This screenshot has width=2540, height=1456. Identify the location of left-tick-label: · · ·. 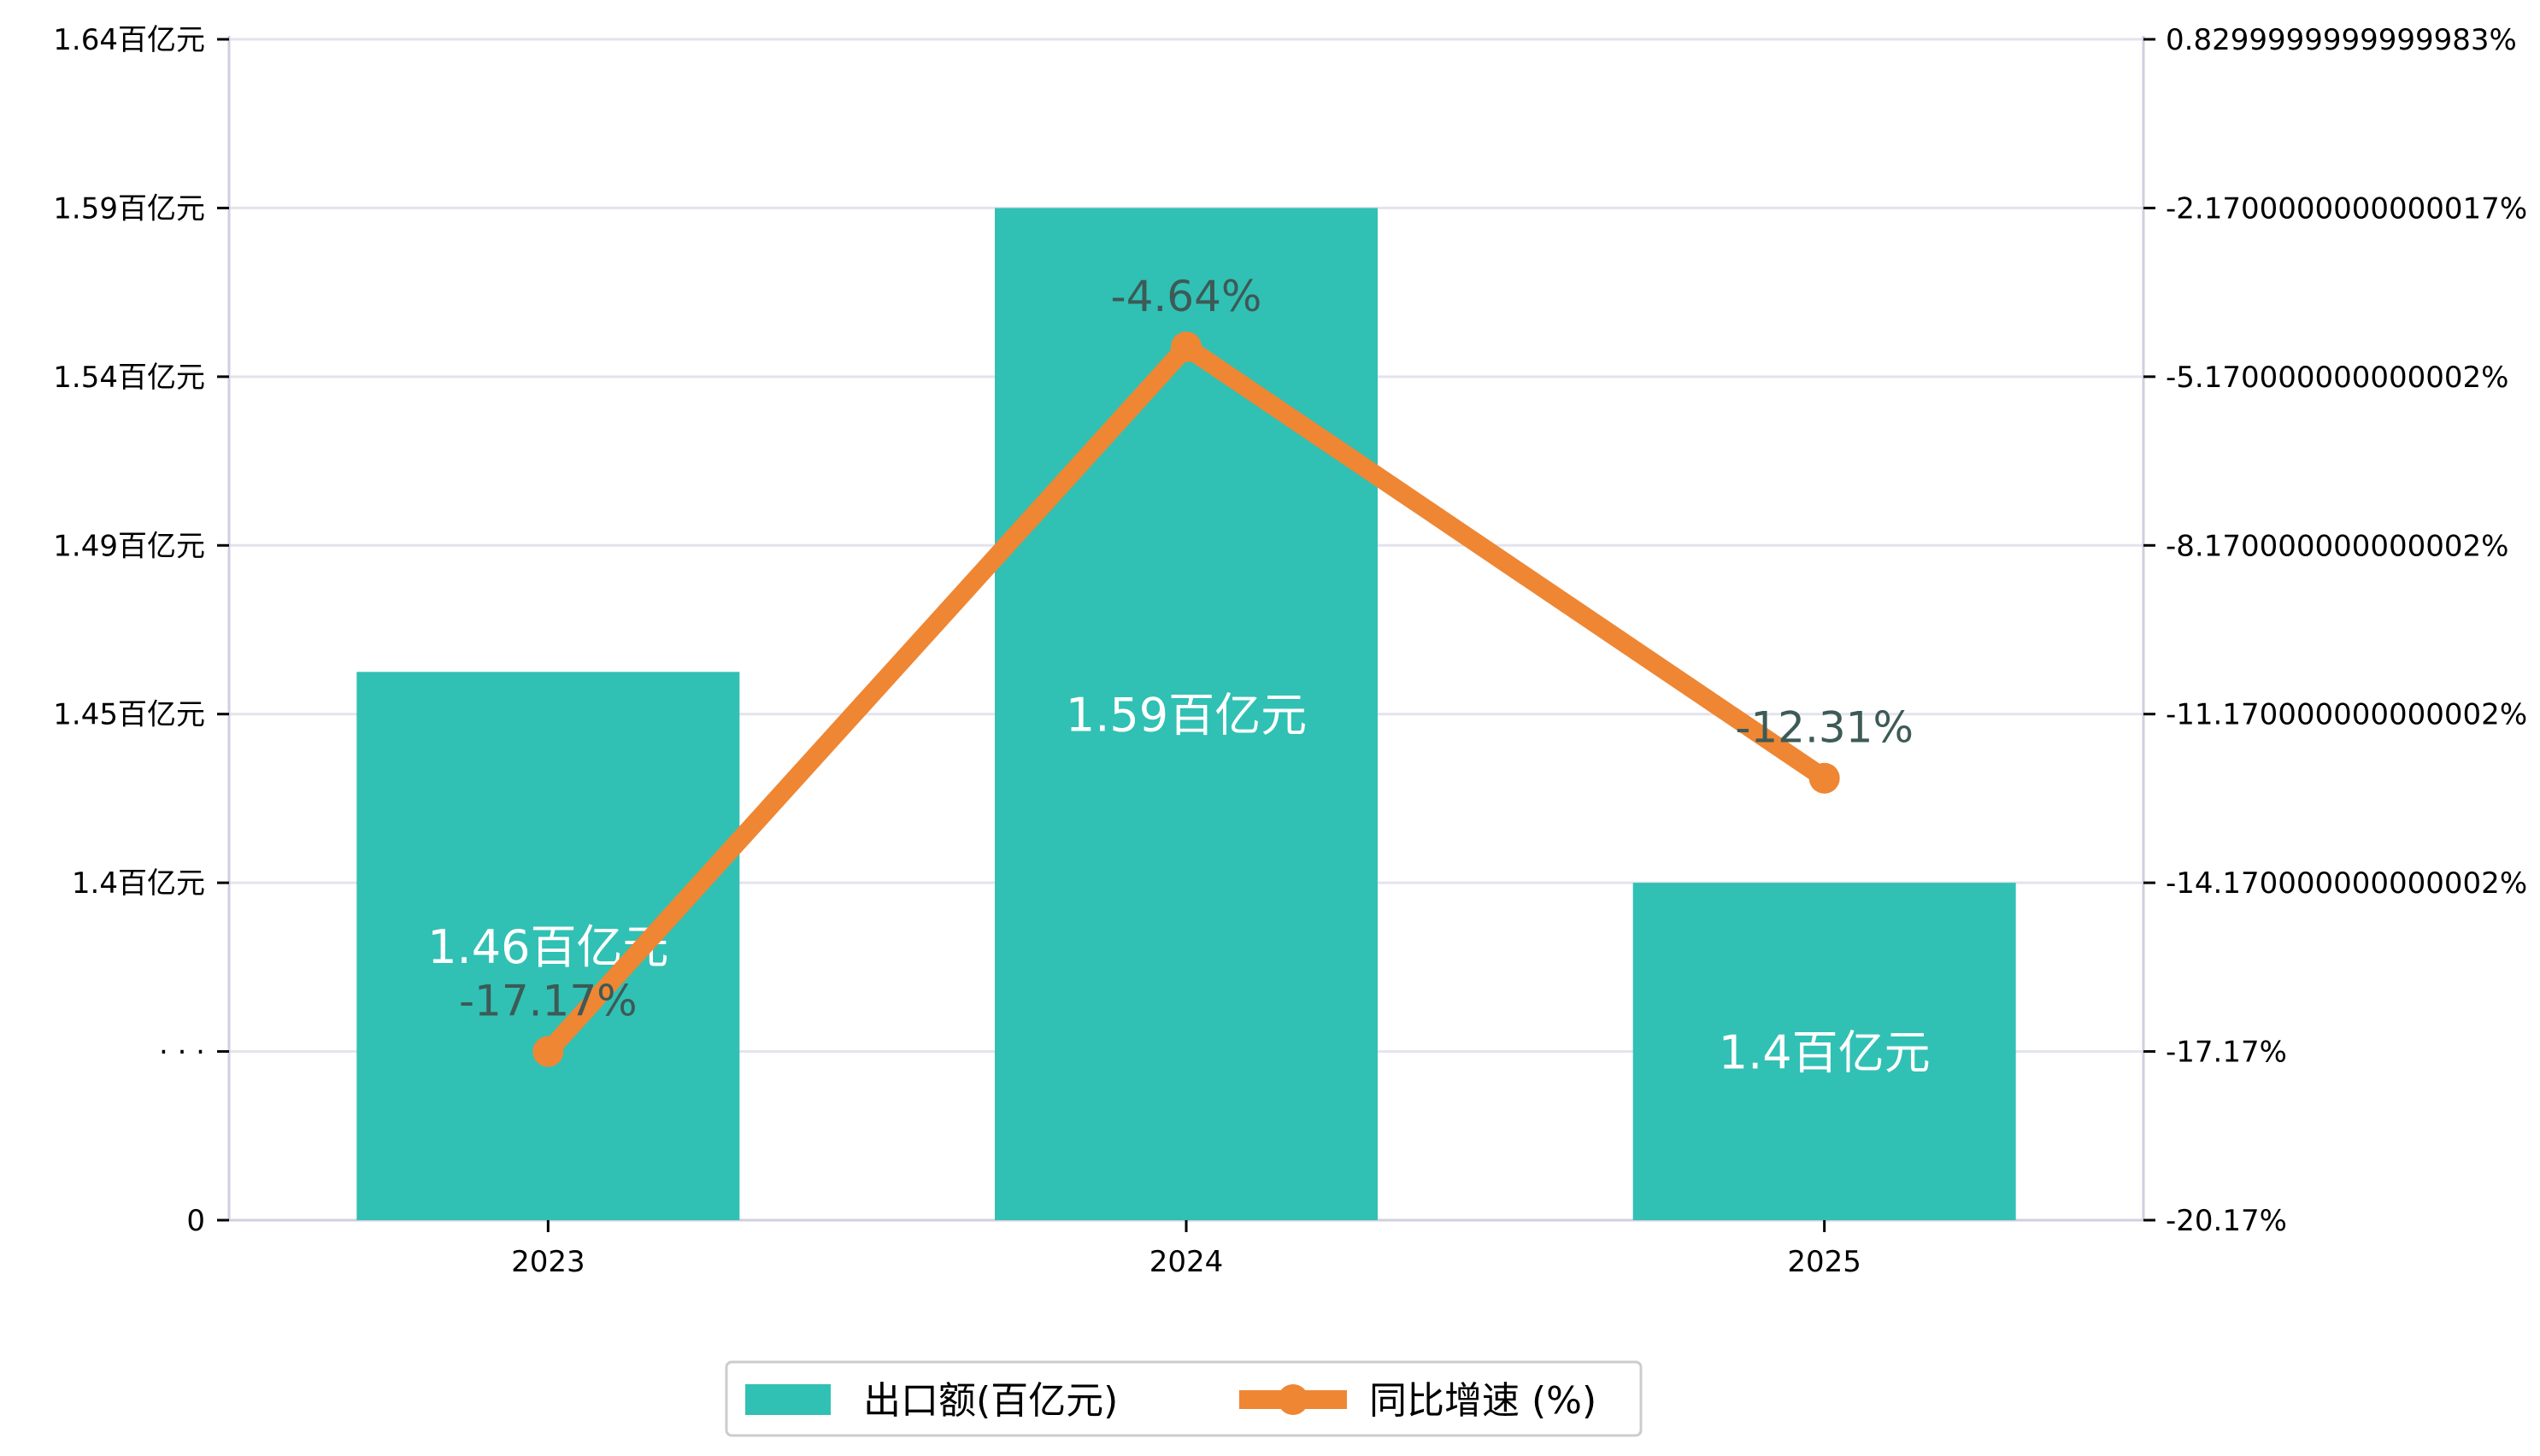
(182, 1053).